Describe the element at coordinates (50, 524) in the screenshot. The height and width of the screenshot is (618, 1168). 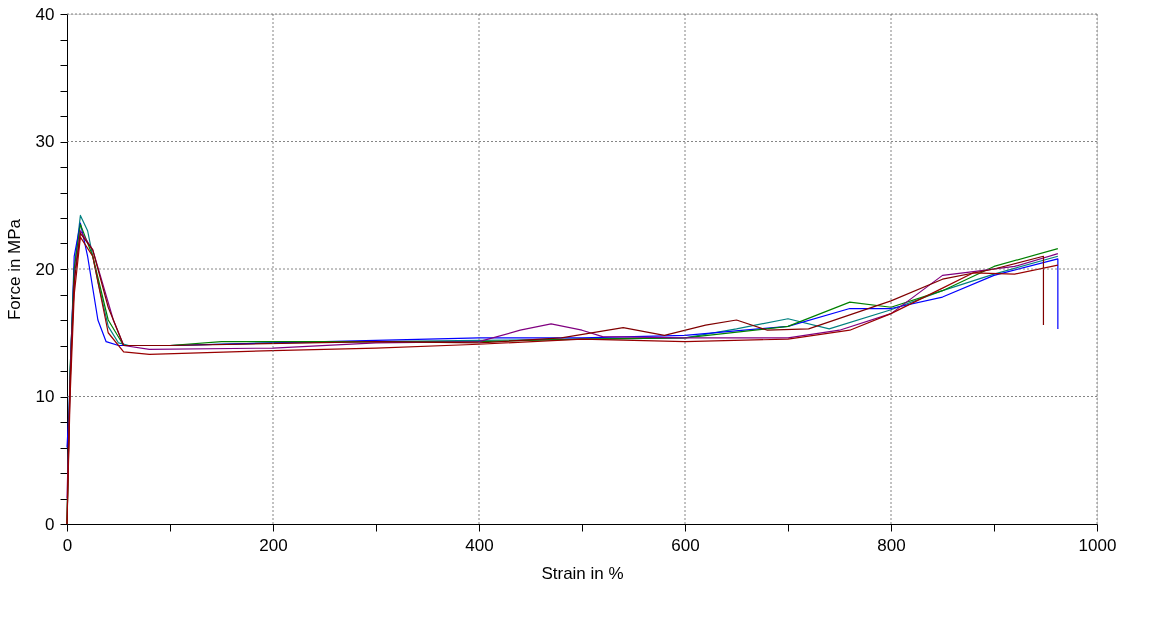
I see `y-tick-label: 0` at that location.